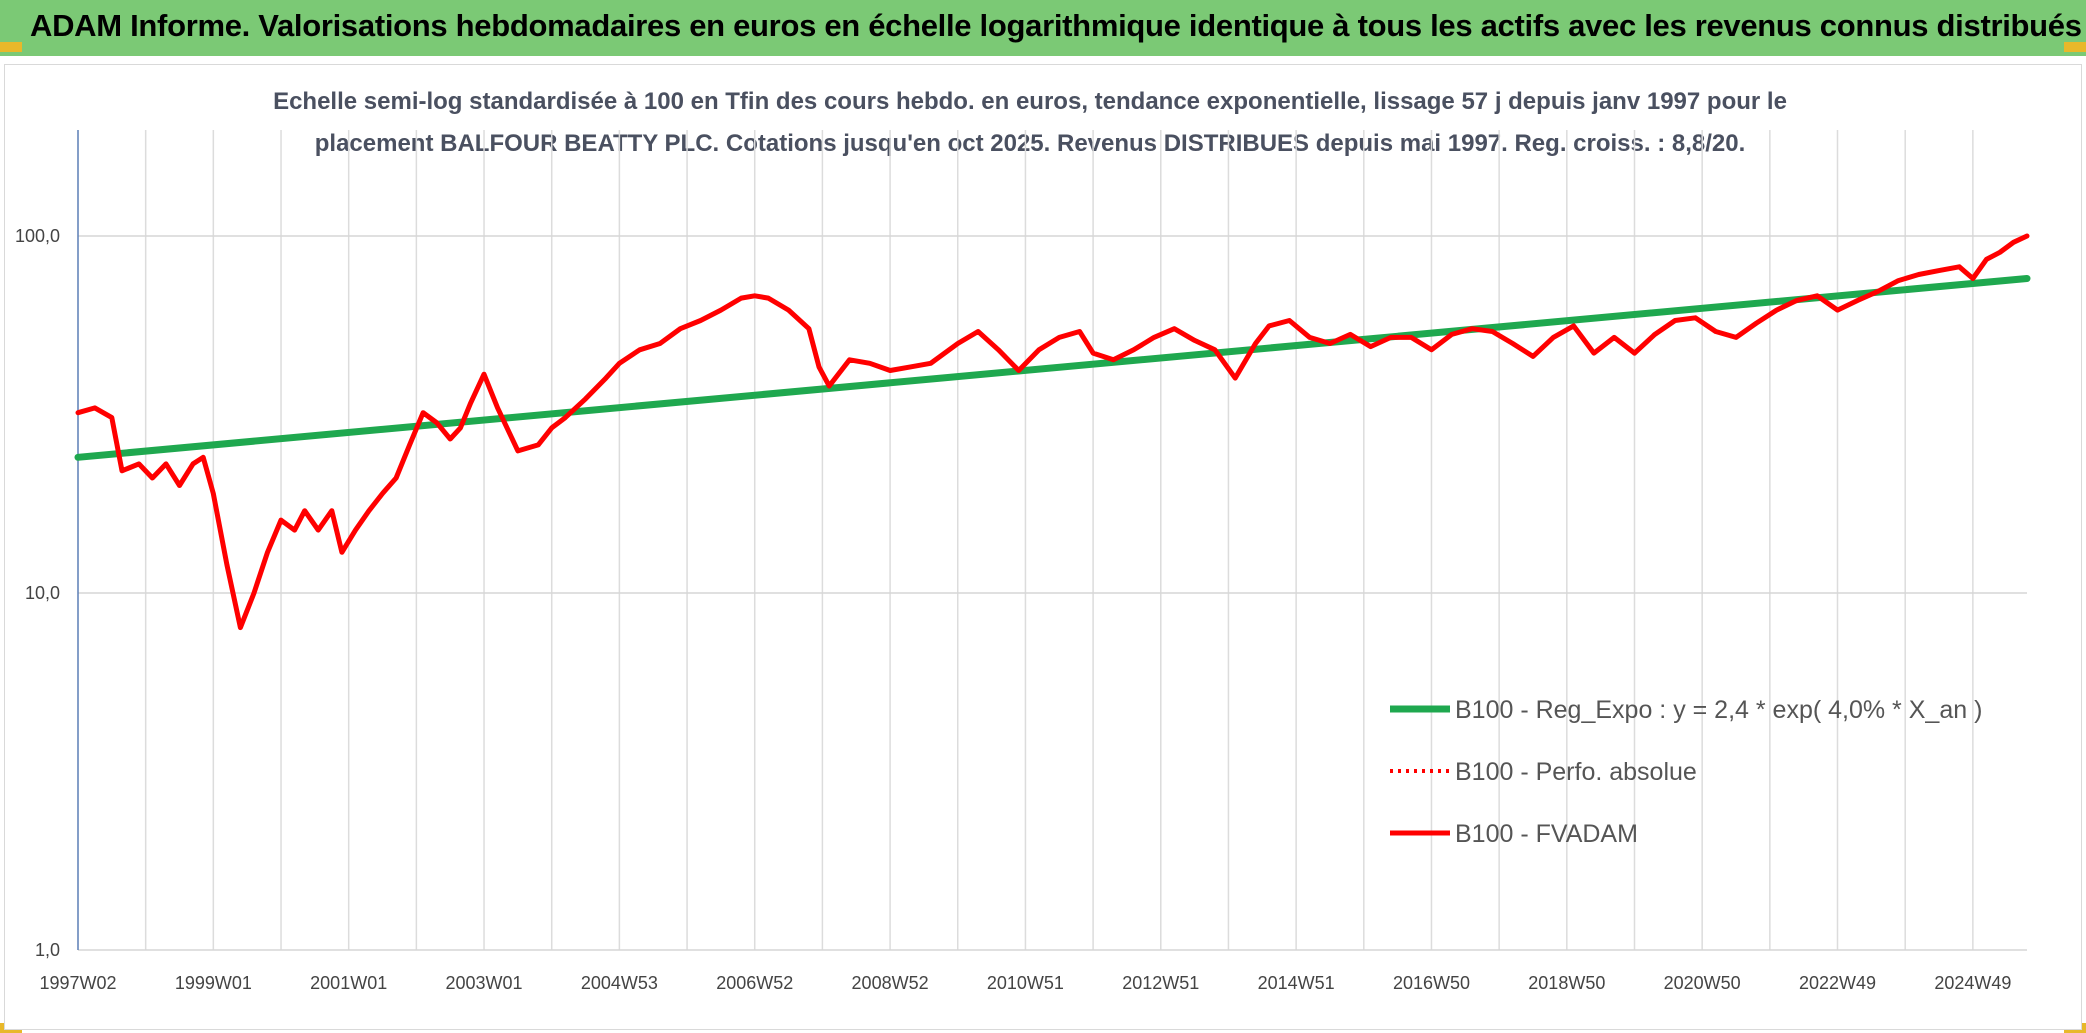 This screenshot has height=1033, width=2086. Describe the element at coordinates (37, 236) in the screenshot. I see `y-tick-label: 100,0` at that location.